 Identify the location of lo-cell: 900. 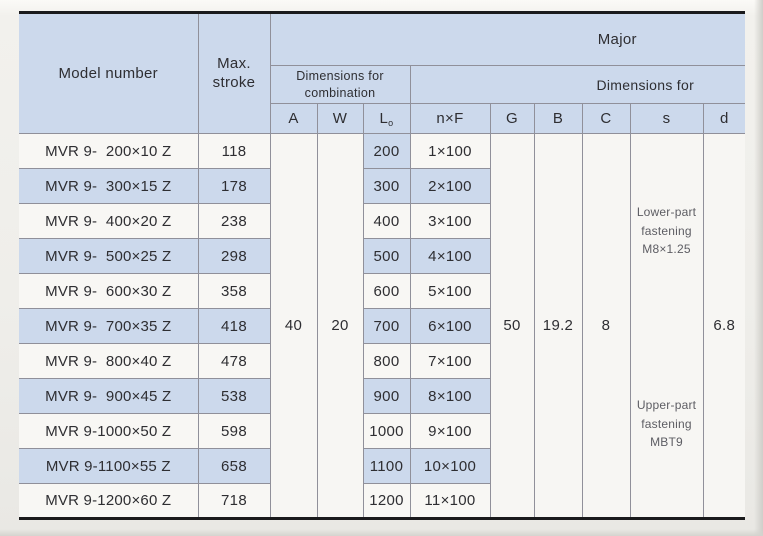
(386, 396).